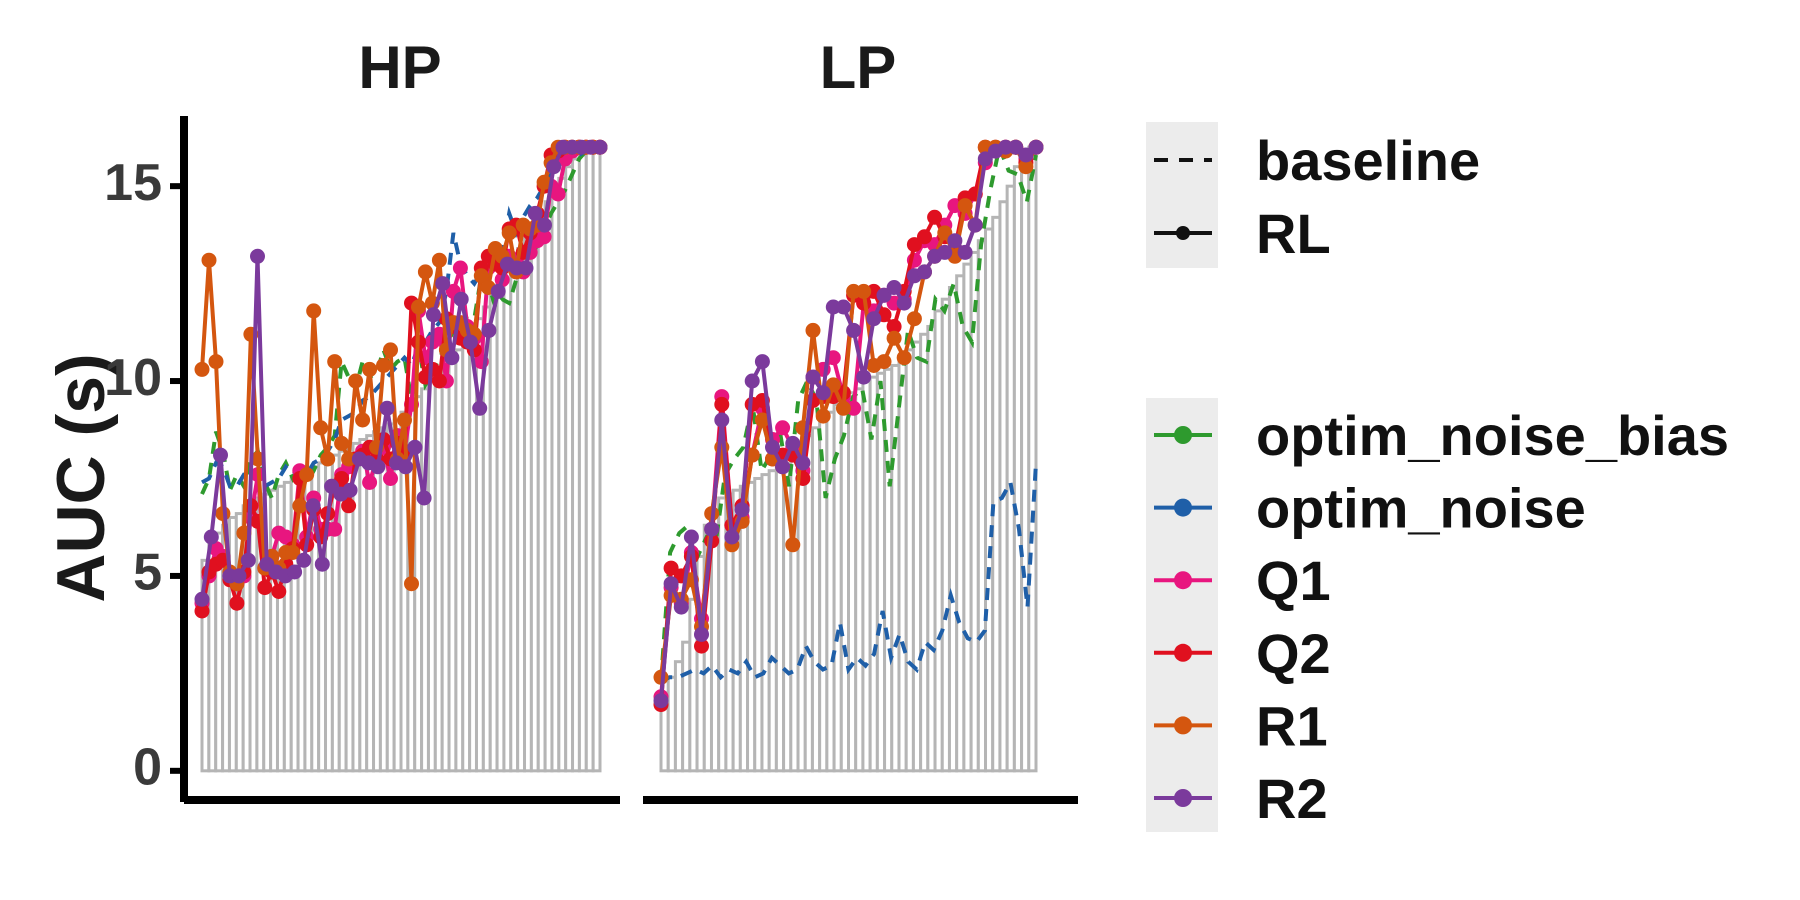  What do you see at coordinates (1292, 725) in the screenshot?
I see `legend-label-R1: R1` at bounding box center [1292, 725].